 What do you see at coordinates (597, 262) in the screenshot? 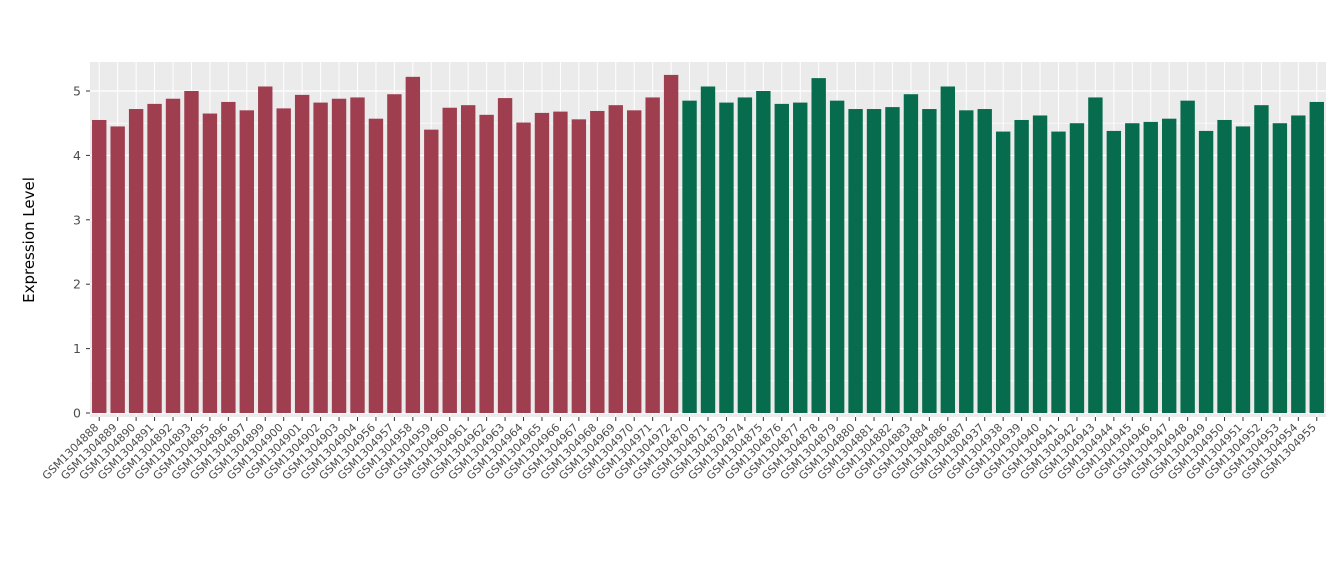
I see `bar-GSM1304968` at bounding box center [597, 262].